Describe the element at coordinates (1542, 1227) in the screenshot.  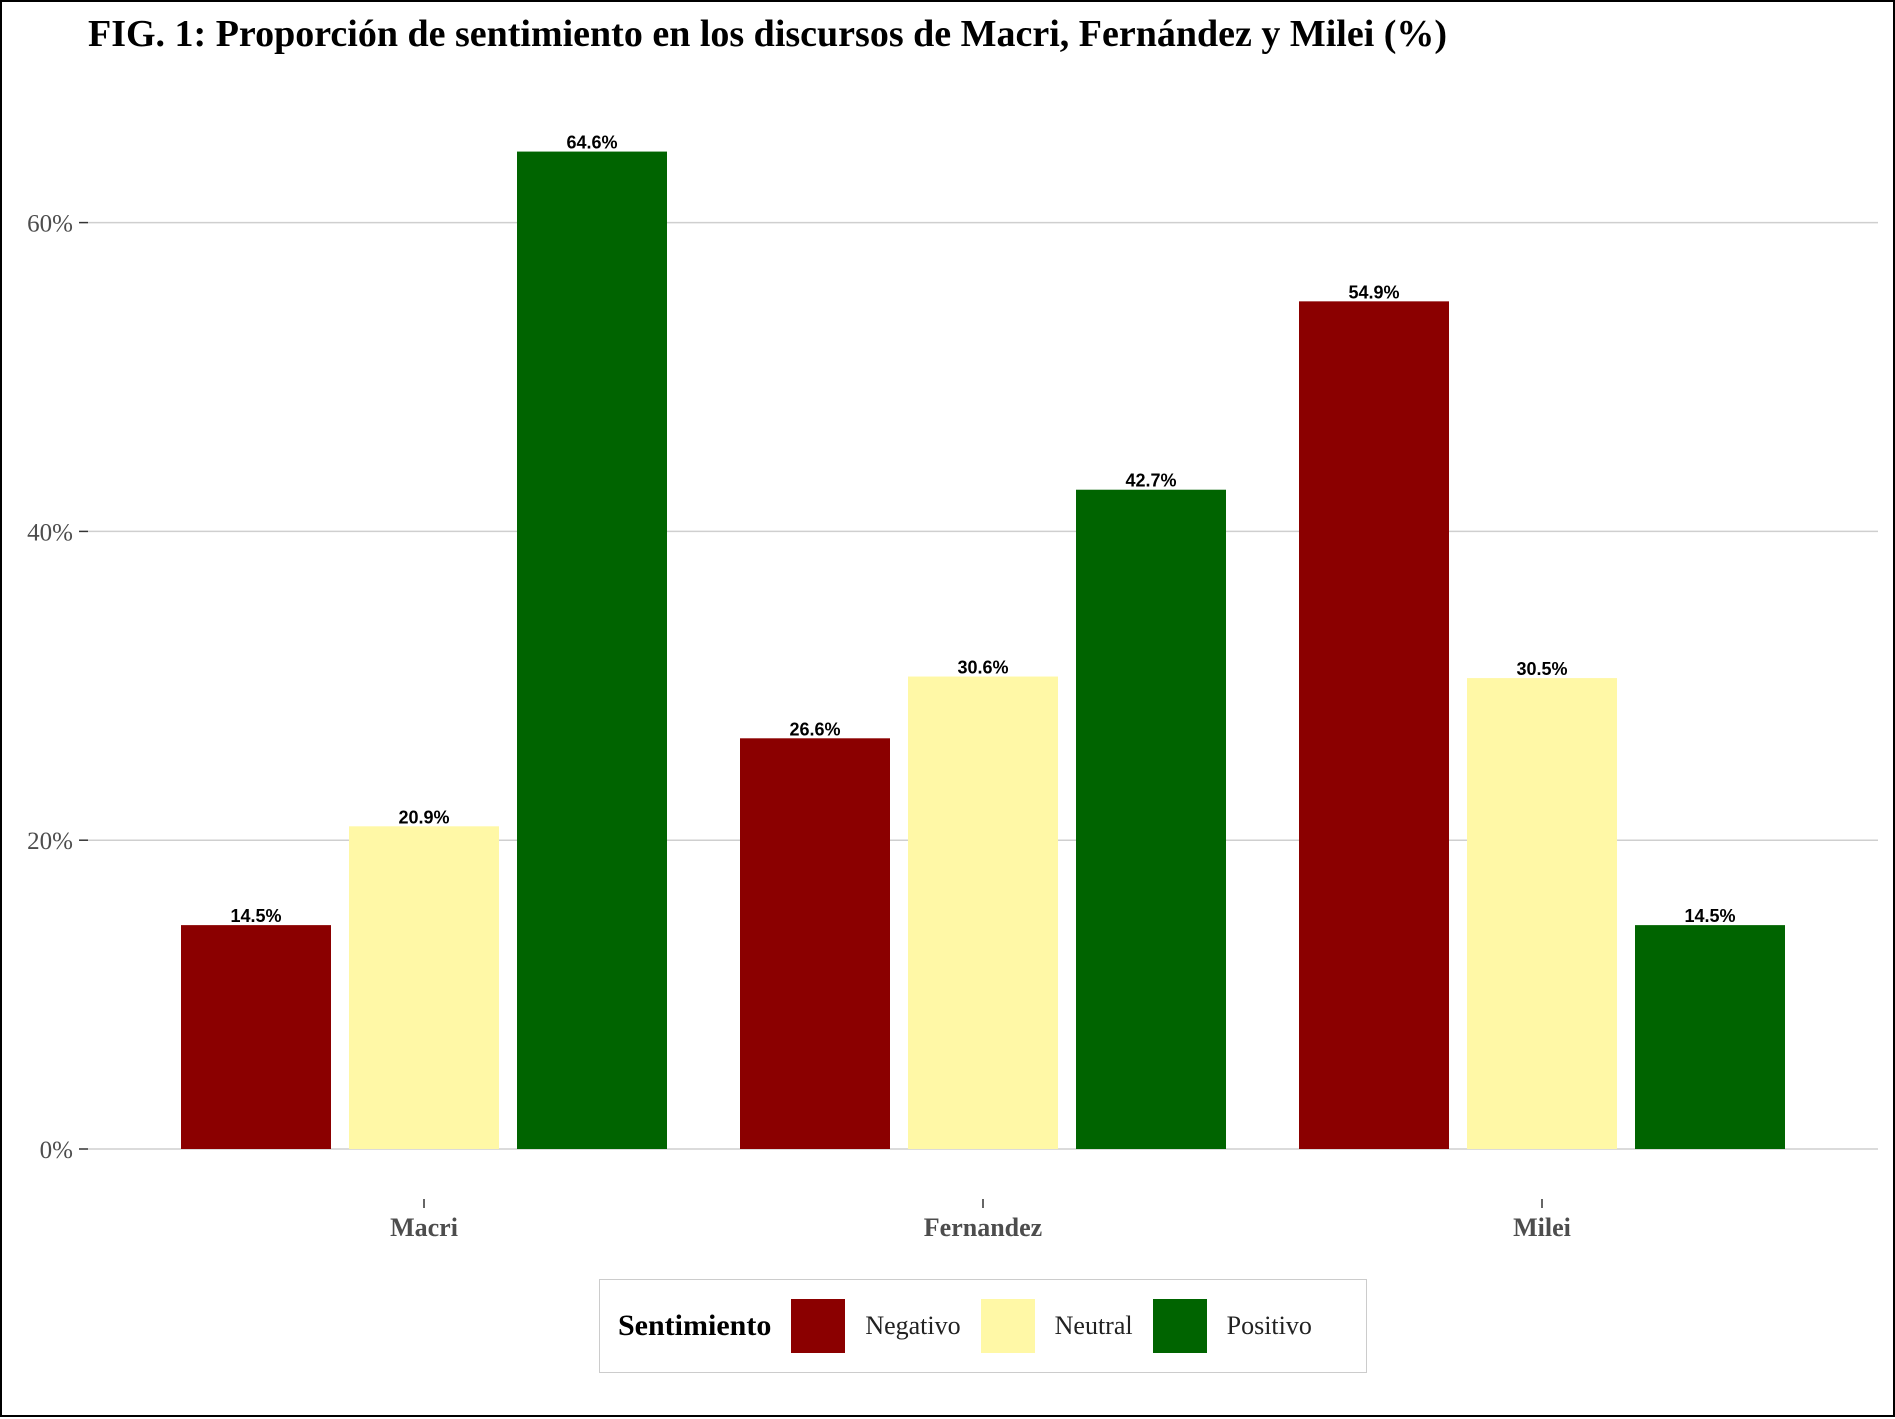
I see `x-tick-label: Milei` at that location.